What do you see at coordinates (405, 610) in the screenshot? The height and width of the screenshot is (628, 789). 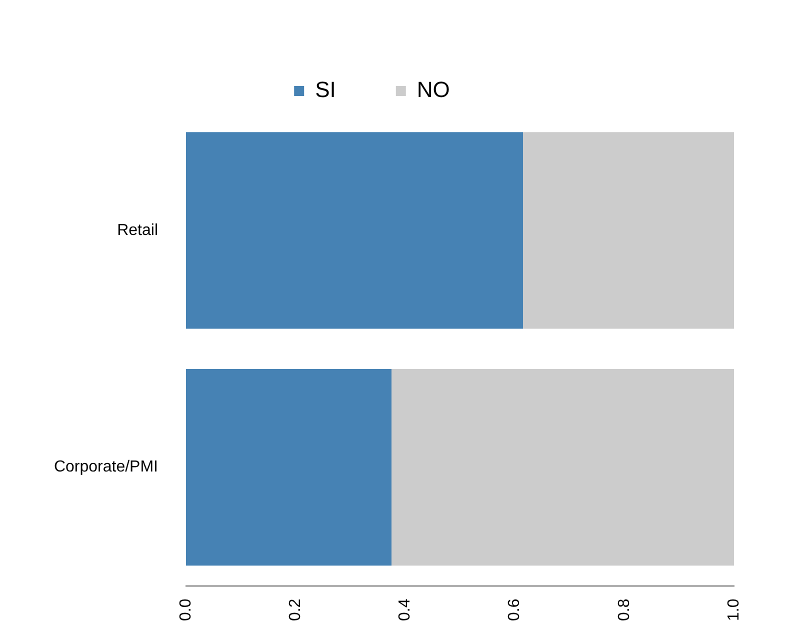 I see `x-tick-label: 0.4` at bounding box center [405, 610].